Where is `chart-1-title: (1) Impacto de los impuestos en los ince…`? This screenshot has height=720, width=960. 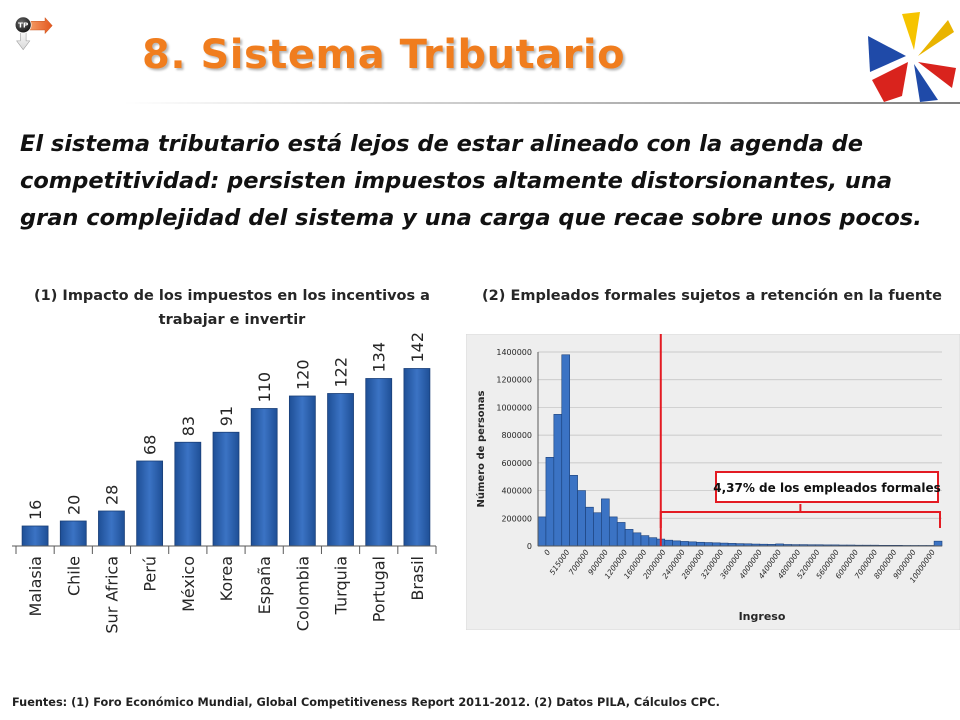 chart-1-title: (1) Impacto de los impuestos en los ince… is located at coordinates (232, 308).